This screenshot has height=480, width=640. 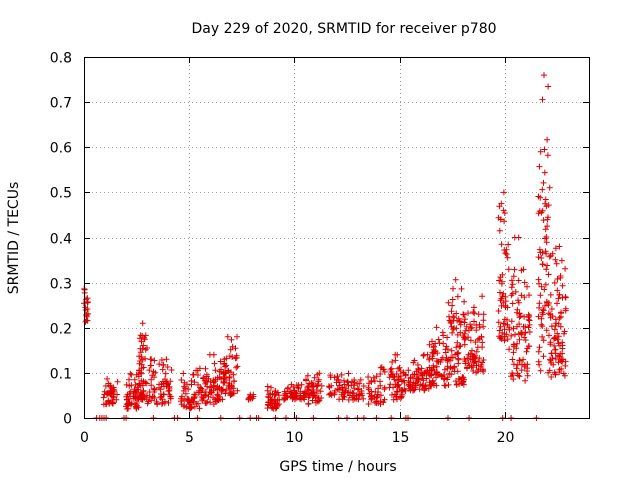 What do you see at coordinates (61, 59) in the screenshot?
I see `y-tick-label: 0.8` at bounding box center [61, 59].